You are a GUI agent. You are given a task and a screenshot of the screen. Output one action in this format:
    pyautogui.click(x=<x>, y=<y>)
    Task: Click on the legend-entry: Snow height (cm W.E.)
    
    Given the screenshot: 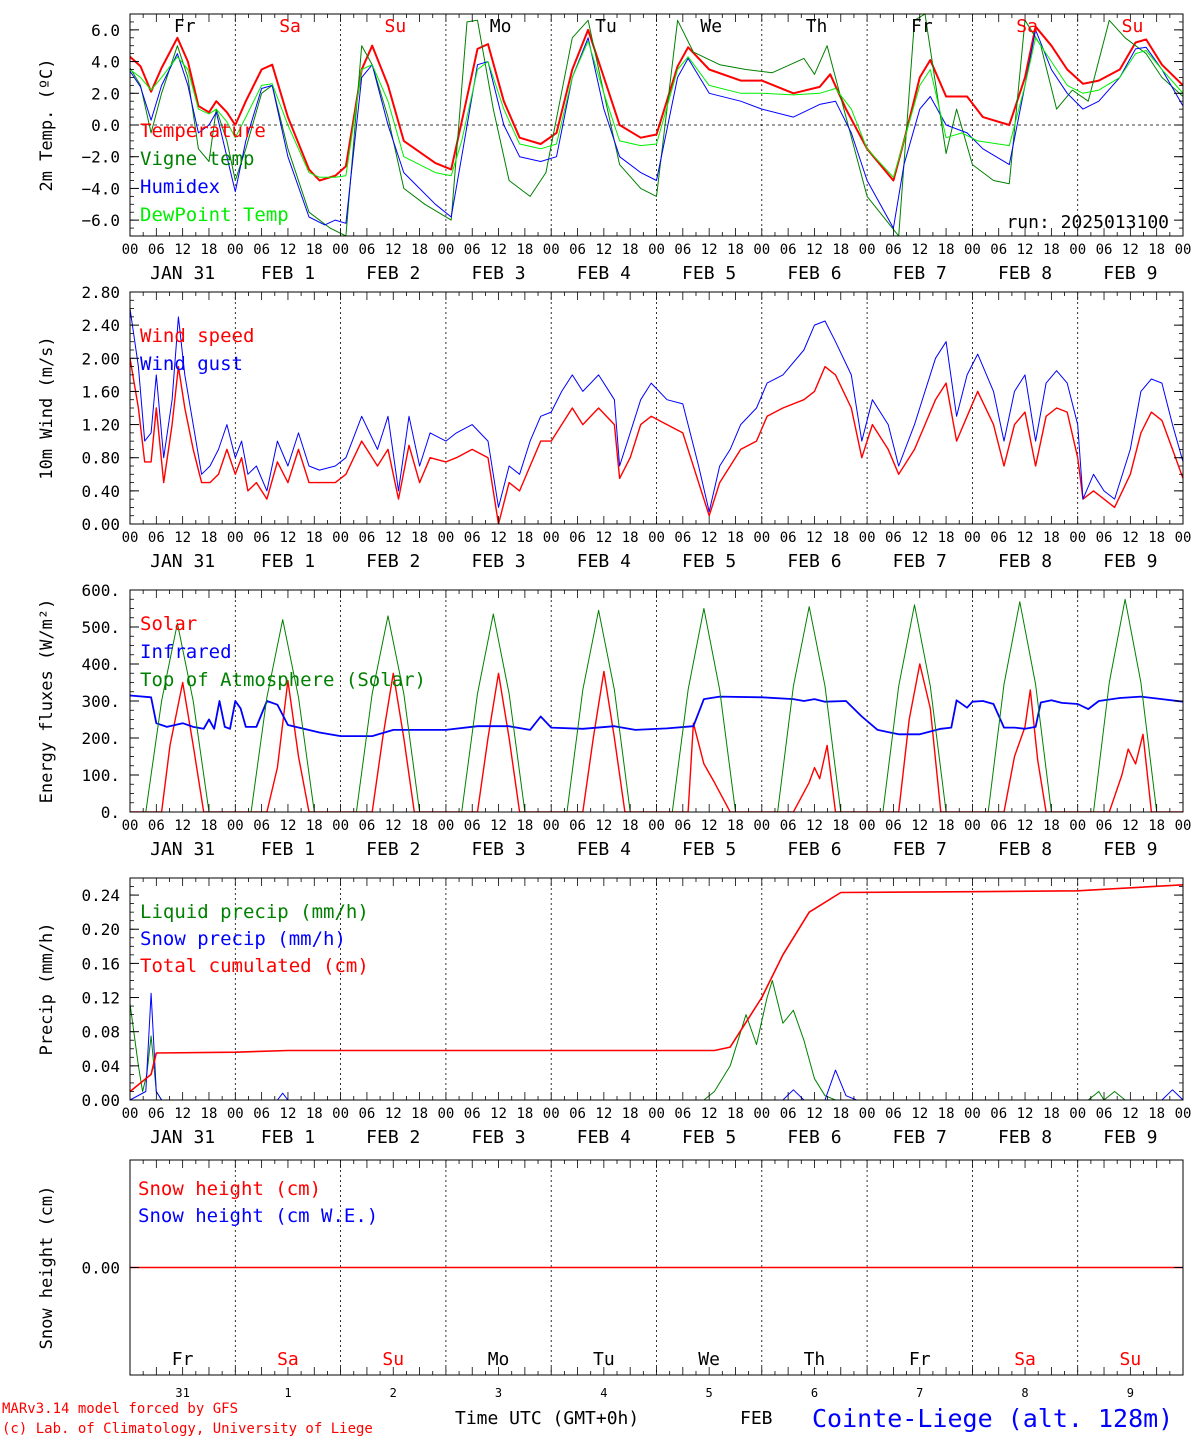 What is the action you would take?
    pyautogui.click(x=258, y=1216)
    